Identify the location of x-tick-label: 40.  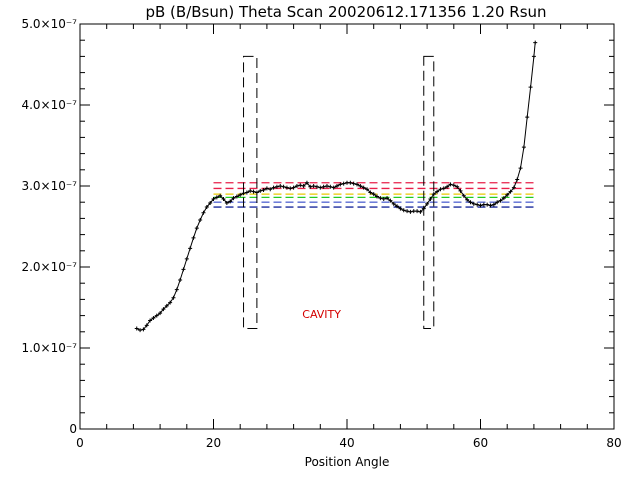
(346, 443).